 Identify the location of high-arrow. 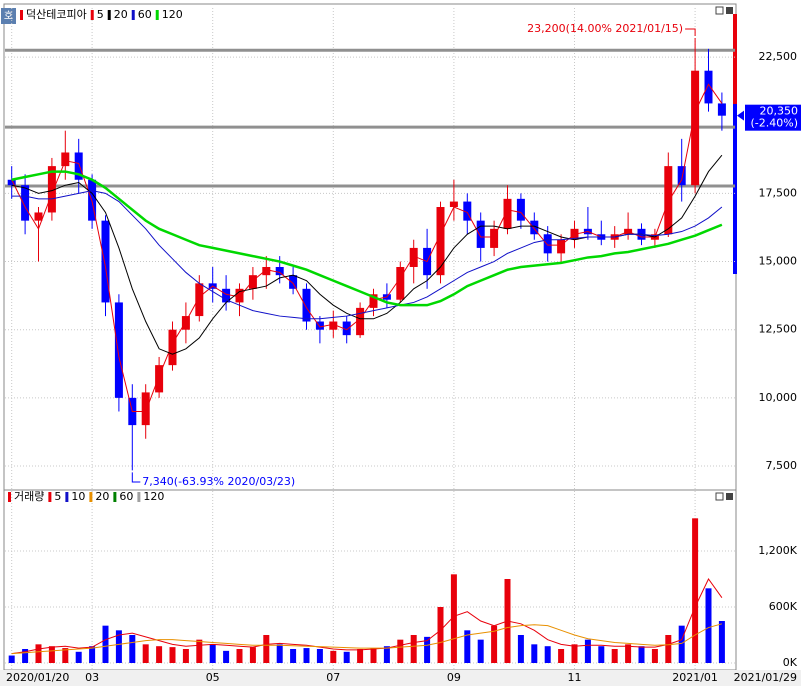
(690, 32).